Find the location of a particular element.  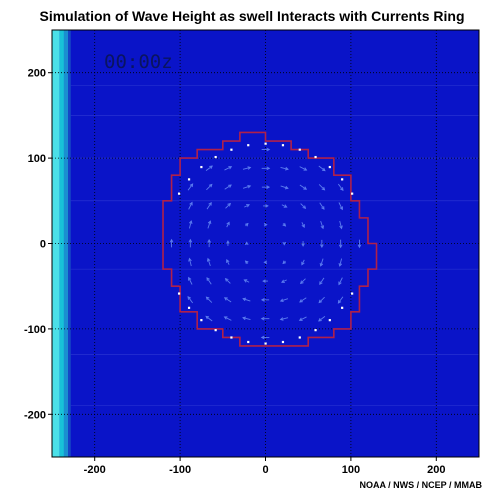

boundary-band is located at coordinates (66, 243).